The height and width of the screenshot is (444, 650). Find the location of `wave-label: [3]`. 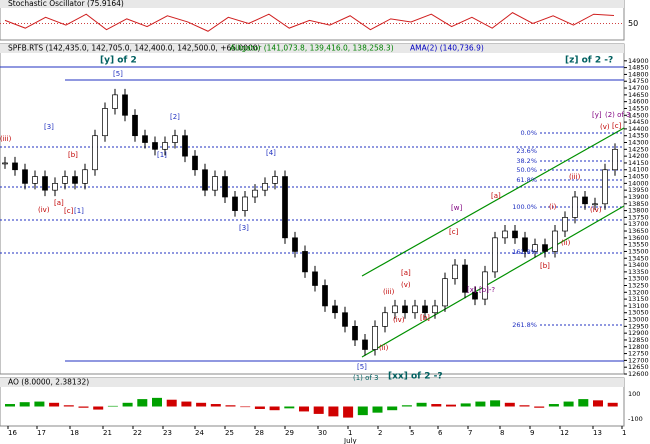

wave-label: [3] is located at coordinates (49, 127).